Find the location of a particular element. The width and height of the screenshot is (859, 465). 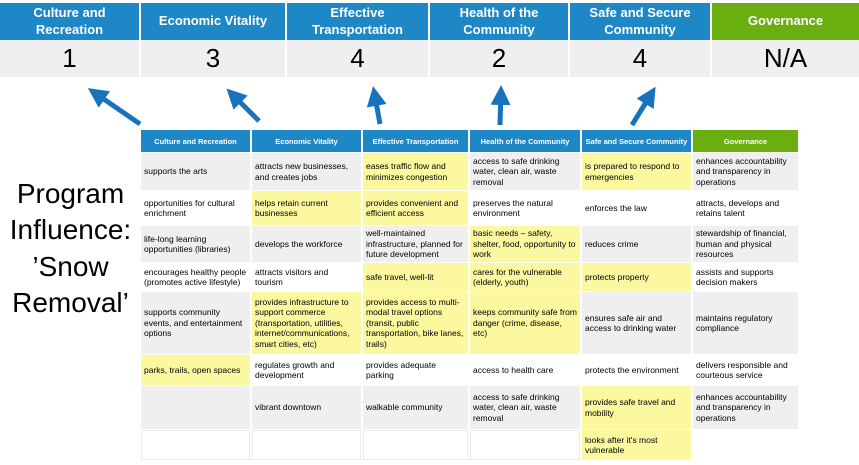

matrix-cell: safe travel, well-lit is located at coordinates (415, 277).